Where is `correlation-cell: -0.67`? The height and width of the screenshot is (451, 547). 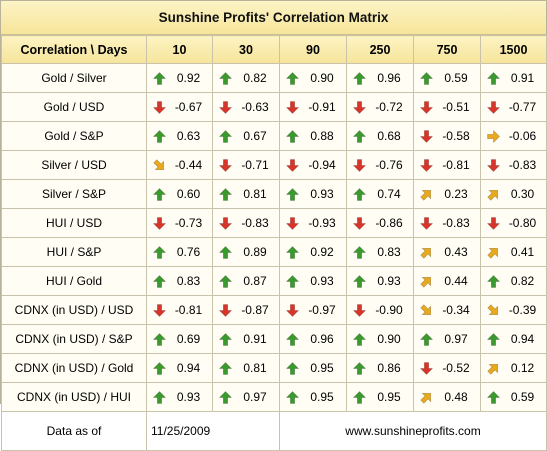 correlation-cell: -0.67 is located at coordinates (179, 107).